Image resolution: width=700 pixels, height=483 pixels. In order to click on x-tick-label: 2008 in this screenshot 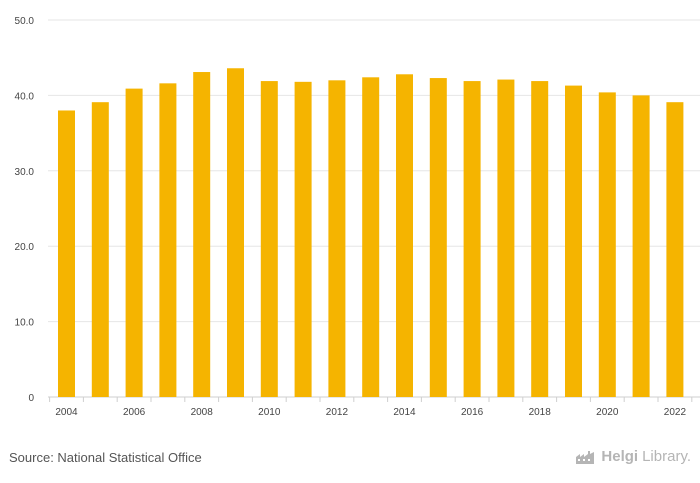, I will do `click(202, 412)`.